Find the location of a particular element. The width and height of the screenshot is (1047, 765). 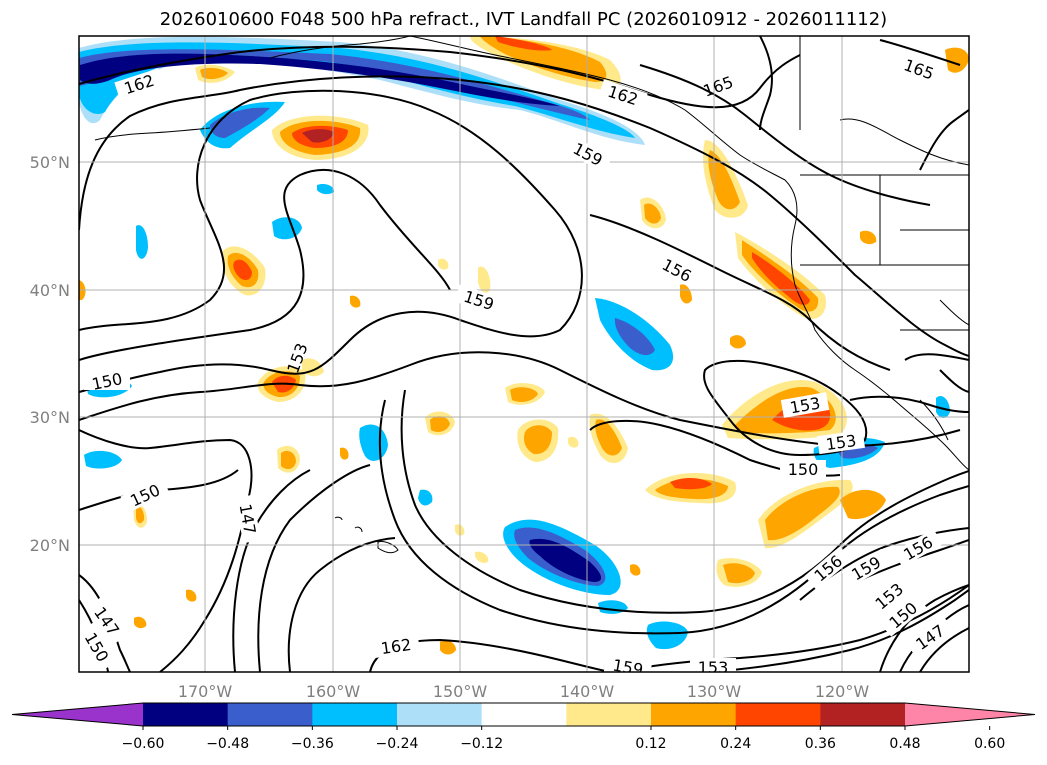

lon-label-150w: 150°W is located at coordinates (460, 691).